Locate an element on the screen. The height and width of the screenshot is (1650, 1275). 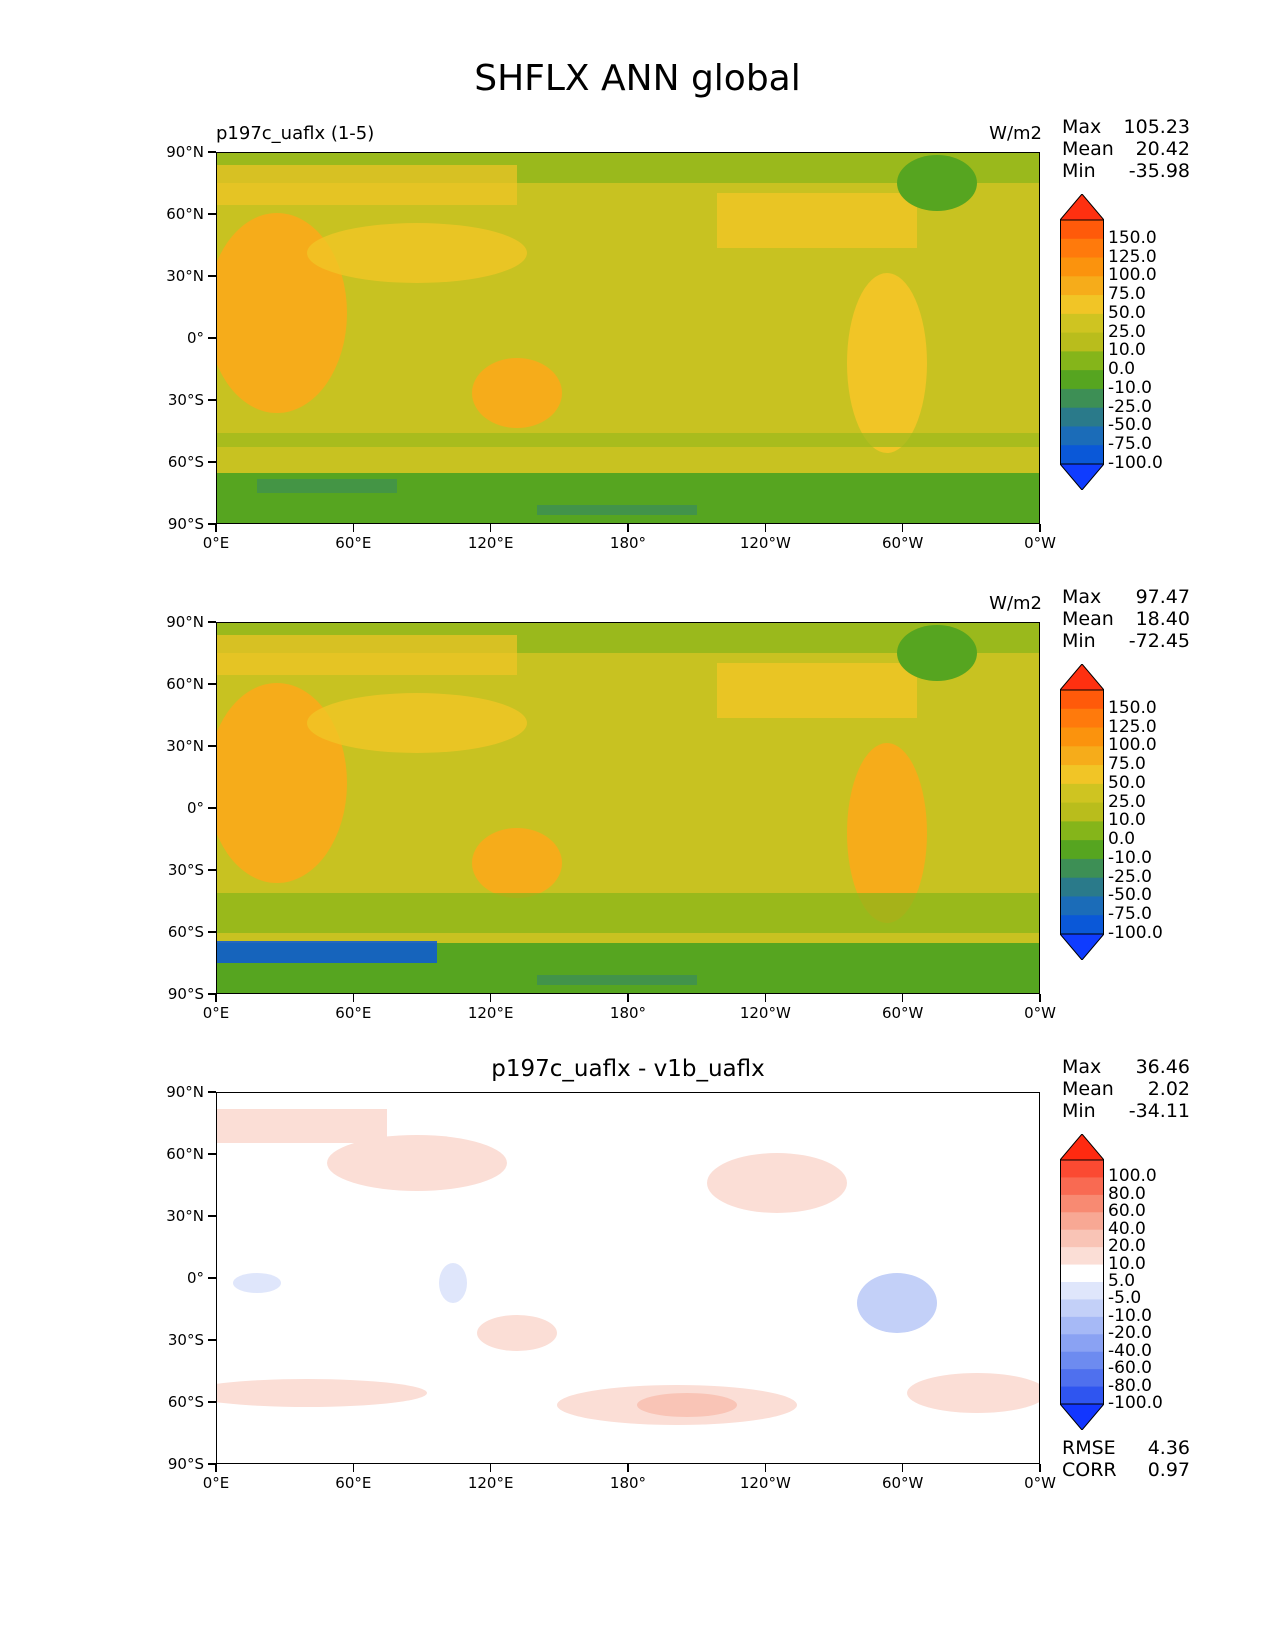
panel-3-colorbar is located at coordinates (1082, 1282).